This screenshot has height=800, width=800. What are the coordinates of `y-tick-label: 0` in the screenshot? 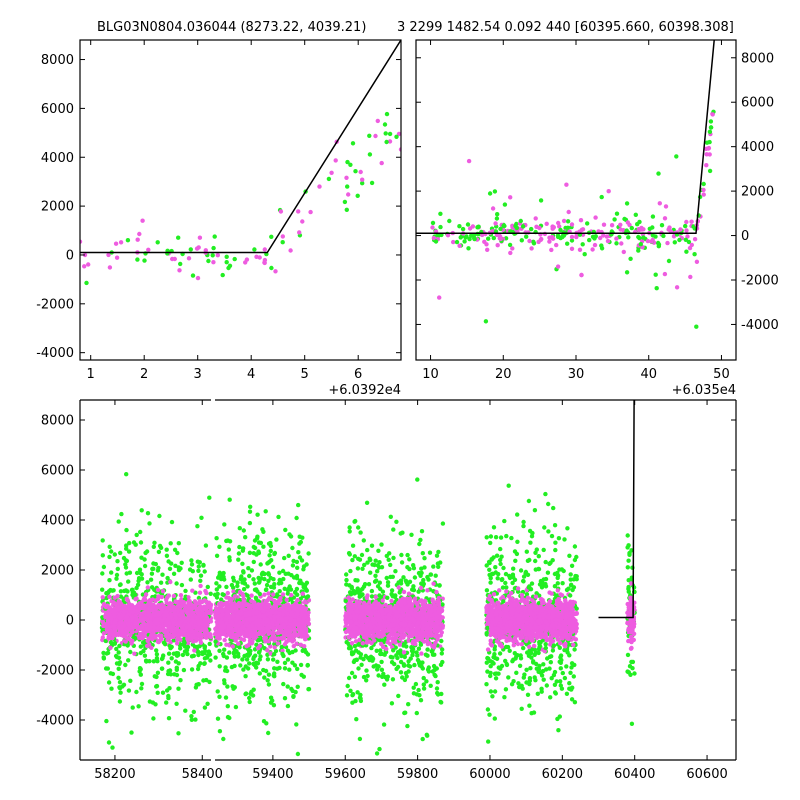 It's located at (70, 255).